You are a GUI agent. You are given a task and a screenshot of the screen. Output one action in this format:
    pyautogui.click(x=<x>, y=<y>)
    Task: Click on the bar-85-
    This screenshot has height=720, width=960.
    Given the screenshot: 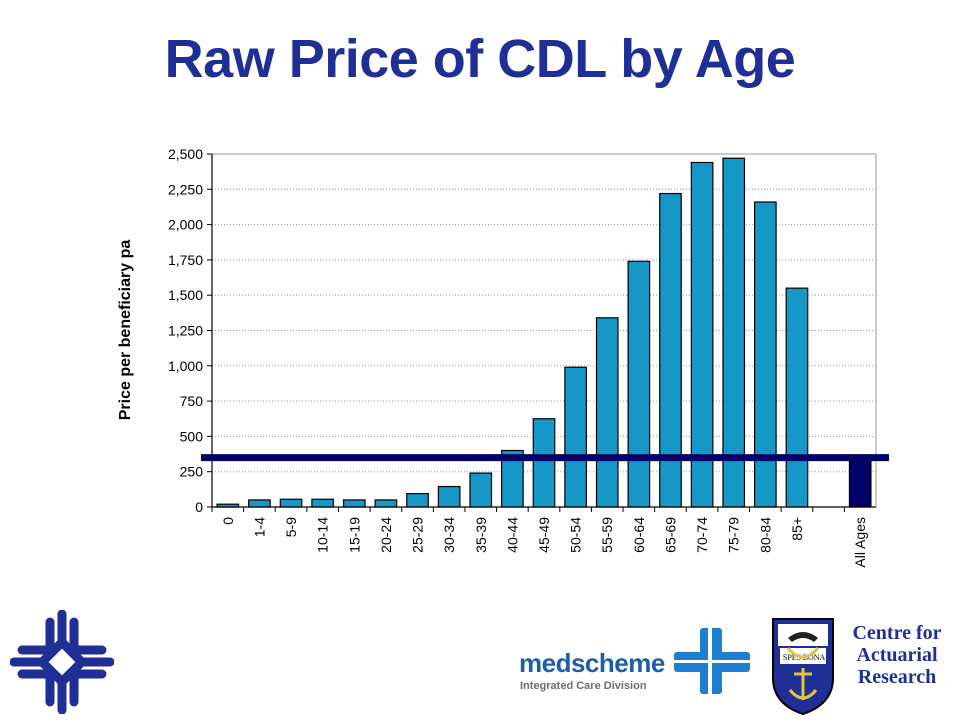 What is the action you would take?
    pyautogui.click(x=797, y=397)
    